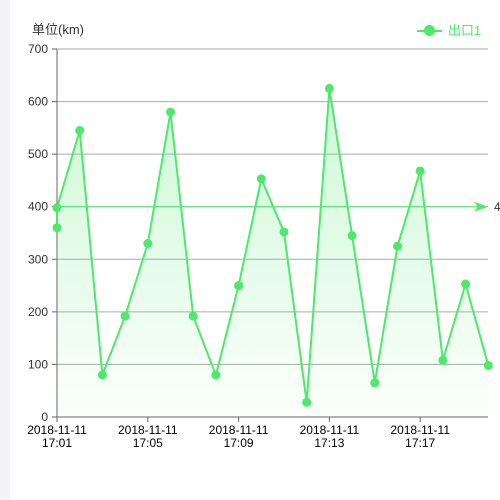 This screenshot has height=500, width=500. What do you see at coordinates (38, 312) in the screenshot?
I see `y-tick-label: 200` at bounding box center [38, 312].